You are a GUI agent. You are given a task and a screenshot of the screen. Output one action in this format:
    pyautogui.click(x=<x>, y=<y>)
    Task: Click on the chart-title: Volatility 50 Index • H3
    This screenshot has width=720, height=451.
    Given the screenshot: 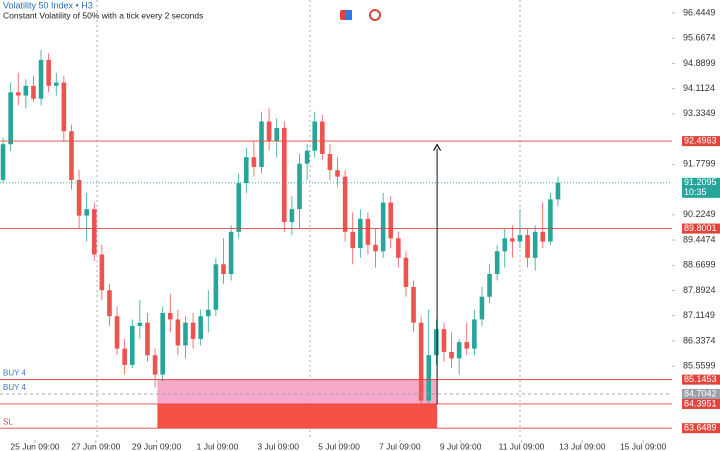 What is the action you would take?
    pyautogui.click(x=48, y=5)
    